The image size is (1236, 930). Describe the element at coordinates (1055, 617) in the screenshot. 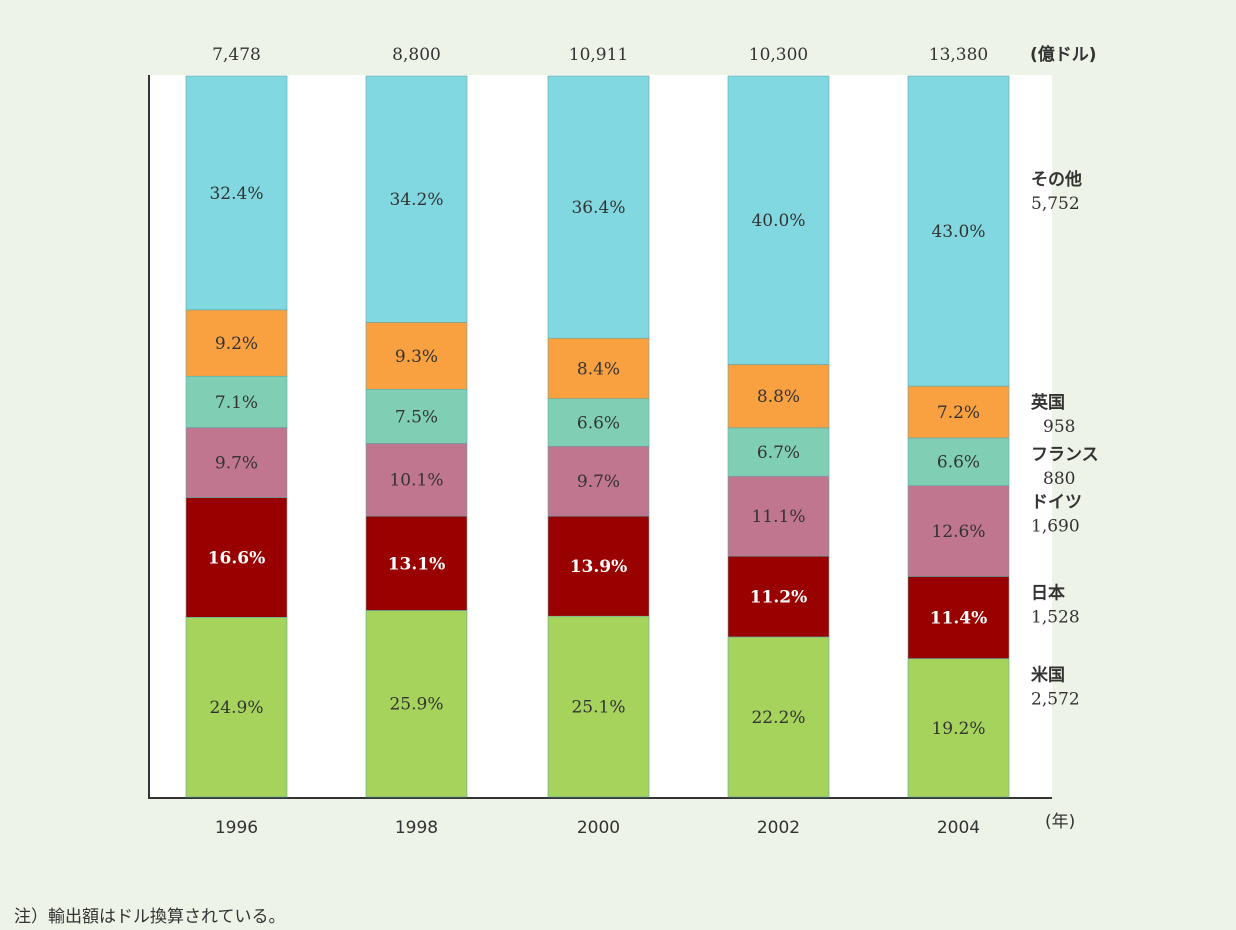

I see `legend-value: 1,528` at that location.